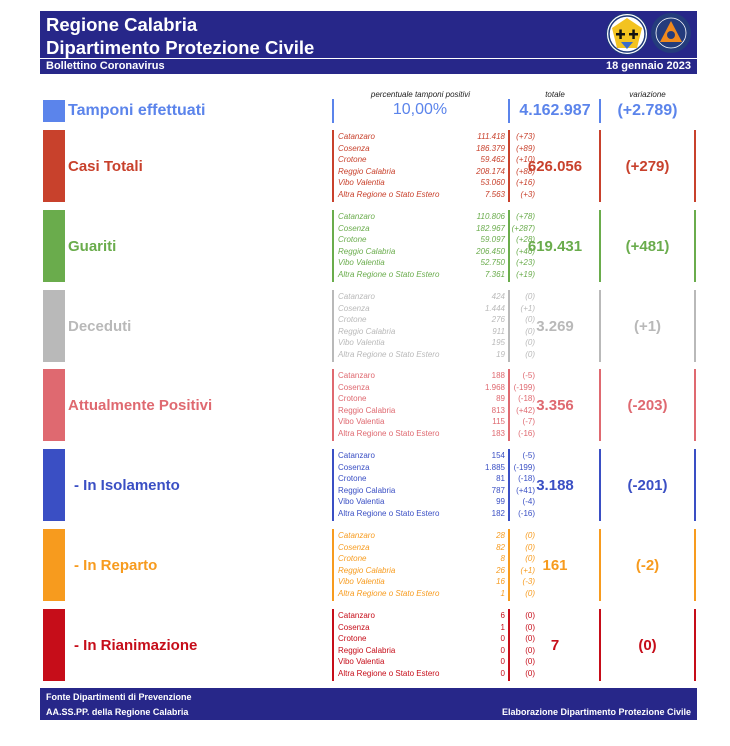  Describe the element at coordinates (555, 645) in the screenshot. I see `row-total: 7` at that location.